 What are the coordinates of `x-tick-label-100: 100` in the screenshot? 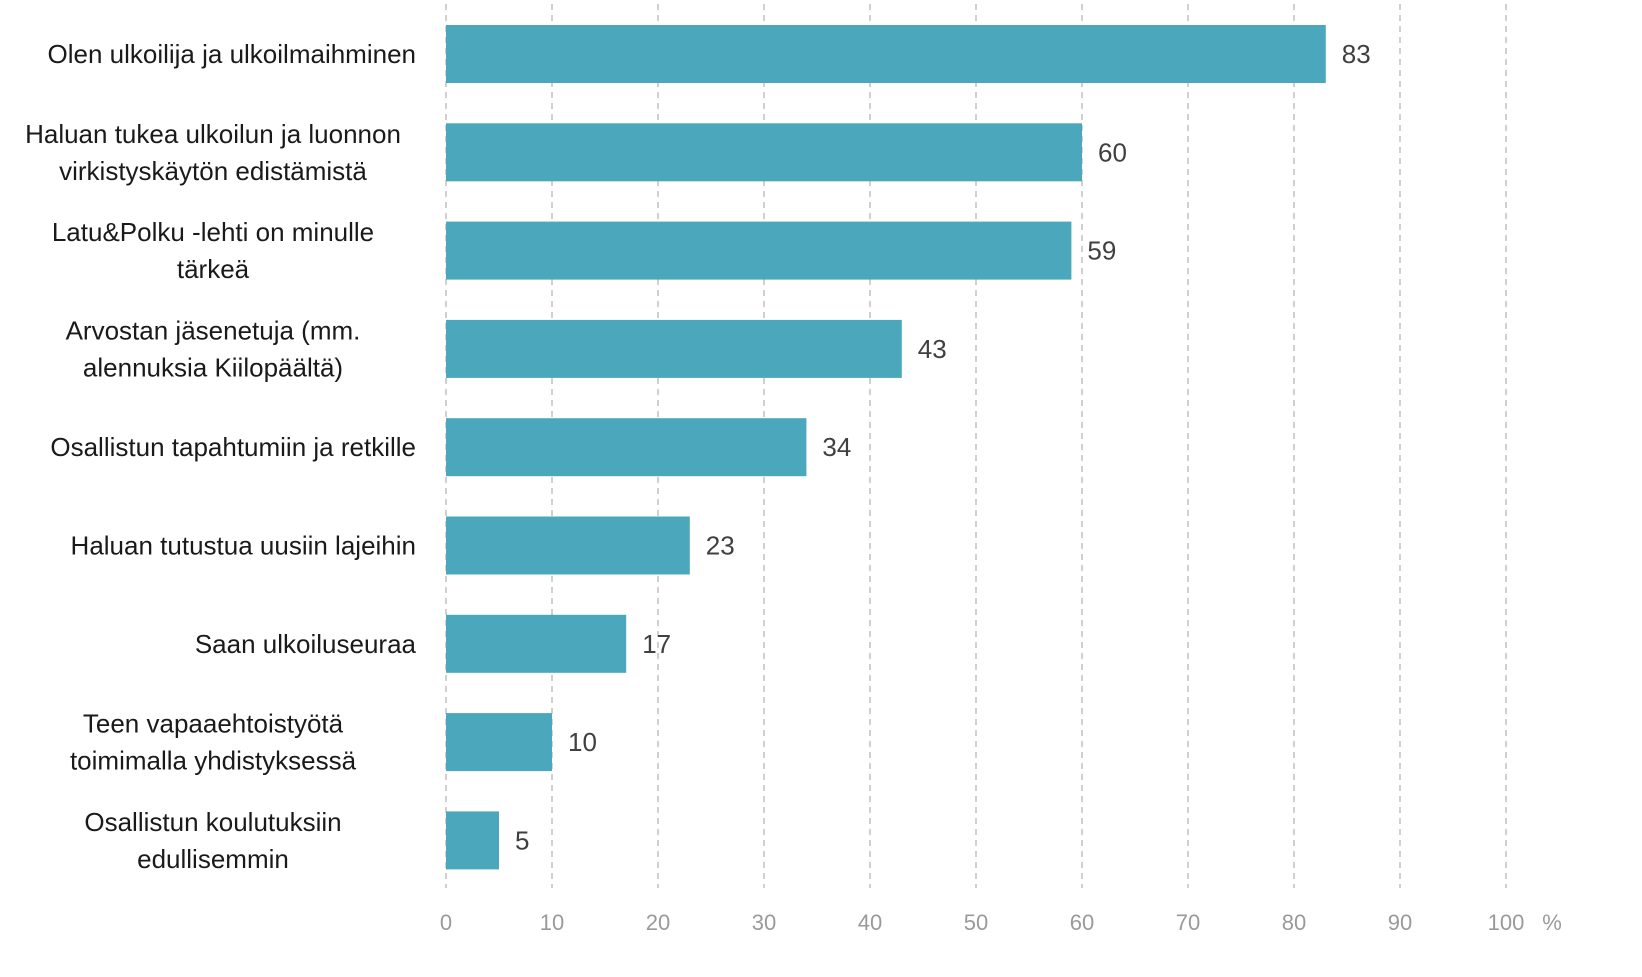 It's located at (1506, 922).